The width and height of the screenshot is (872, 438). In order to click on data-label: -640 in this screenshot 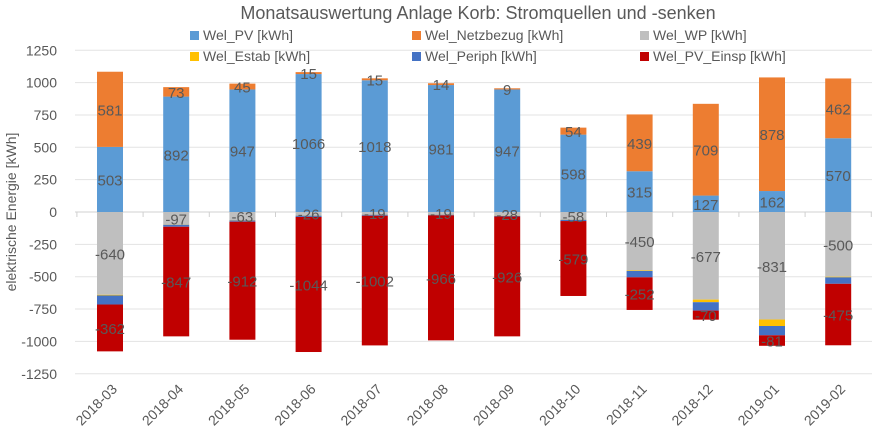, I will do `click(110, 254)`.